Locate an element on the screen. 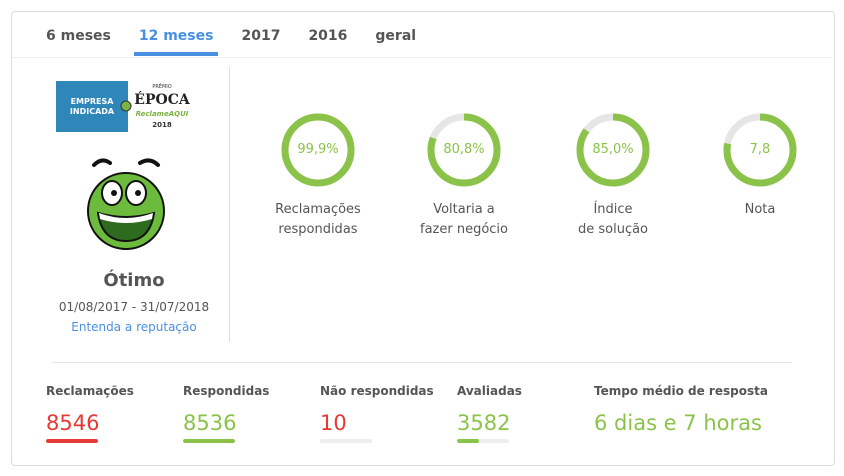 Image resolution: width=844 pixels, height=476 pixels. stat-4: Tempo médio de resposta 6 dias e 7 horas is located at coordinates (681, 410).